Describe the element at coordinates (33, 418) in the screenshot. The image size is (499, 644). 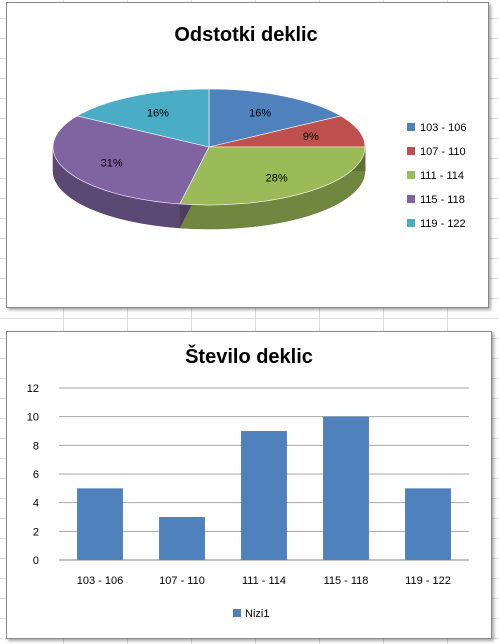
I see `y-tick-label: 10` at that location.